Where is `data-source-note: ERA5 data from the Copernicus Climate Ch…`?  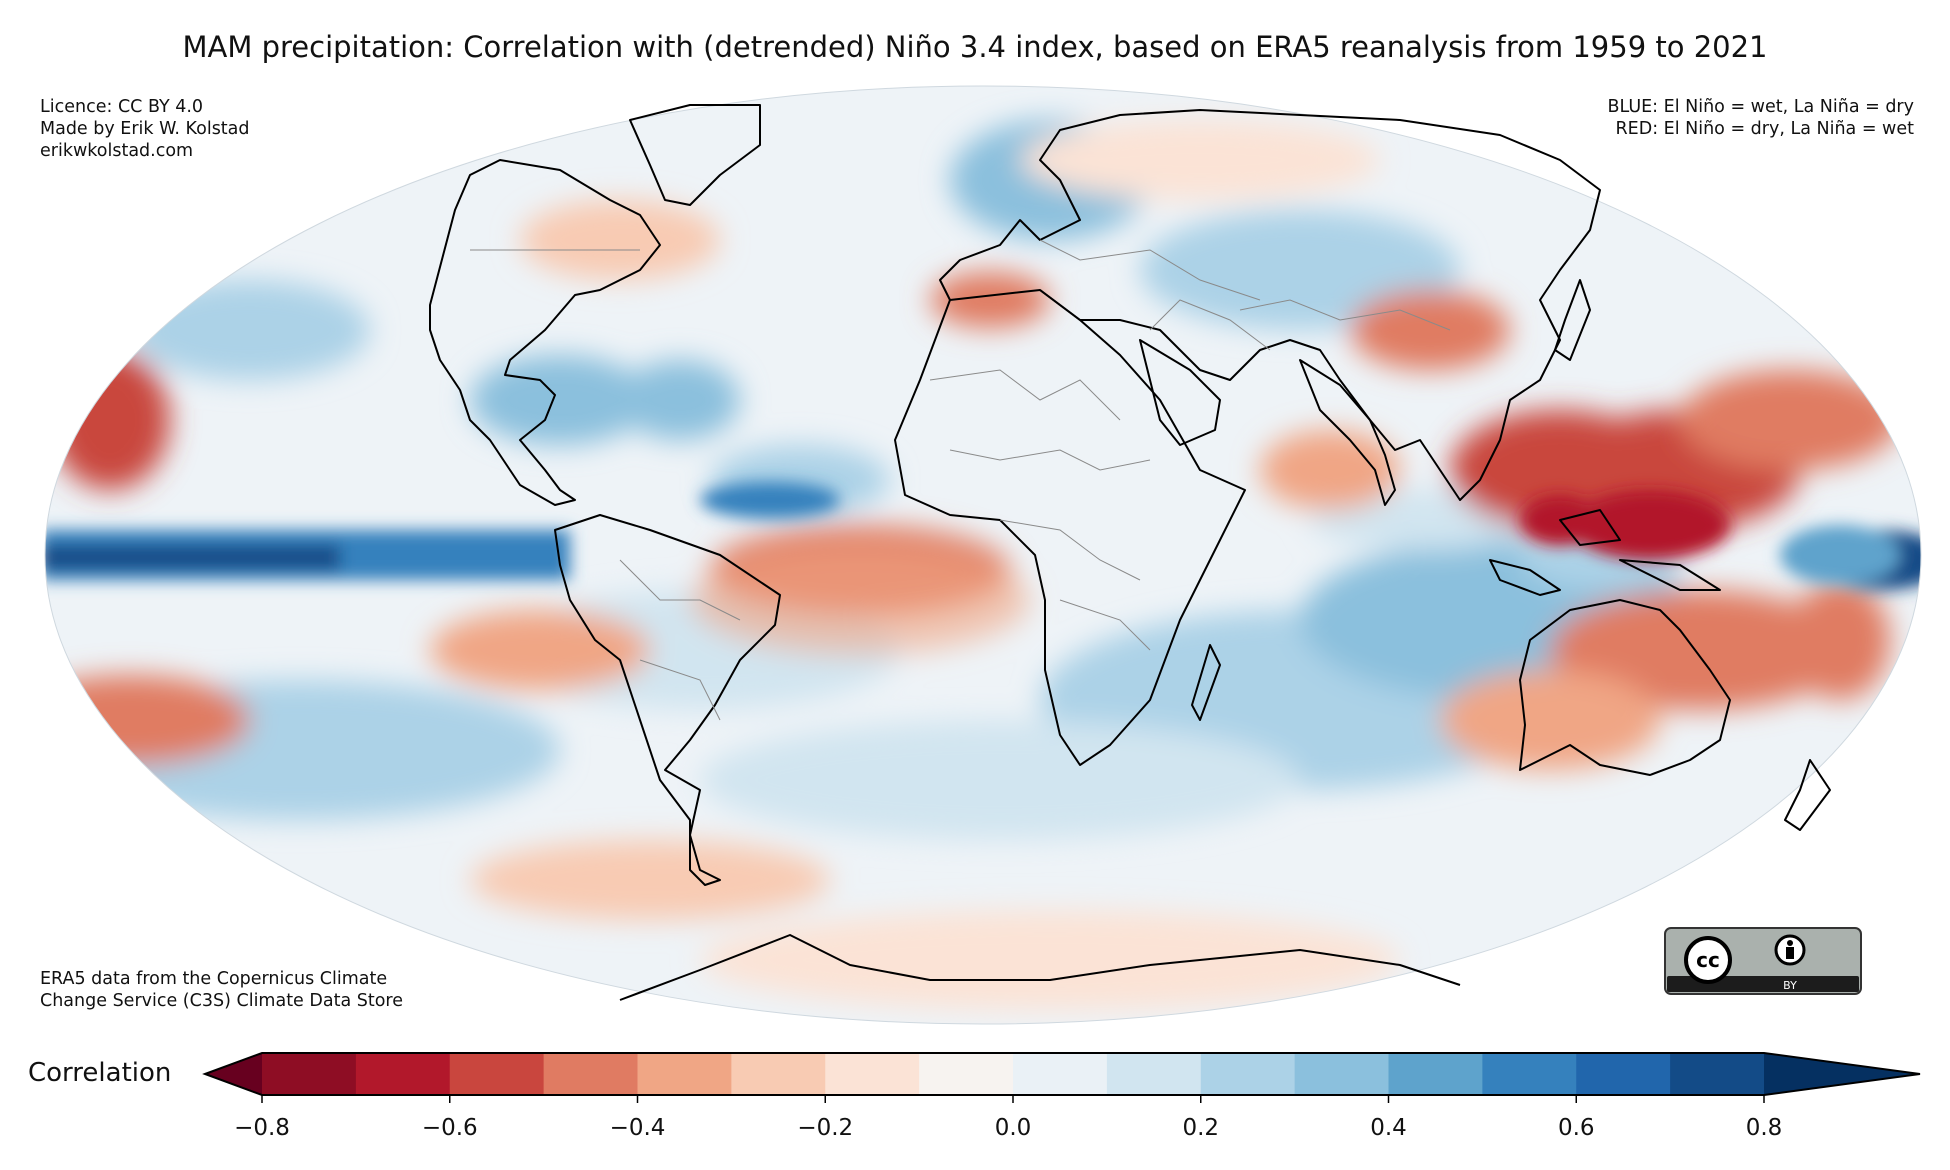 data-source-note: ERA5 data from the Copernicus Climate Ch… is located at coordinates (221, 990).